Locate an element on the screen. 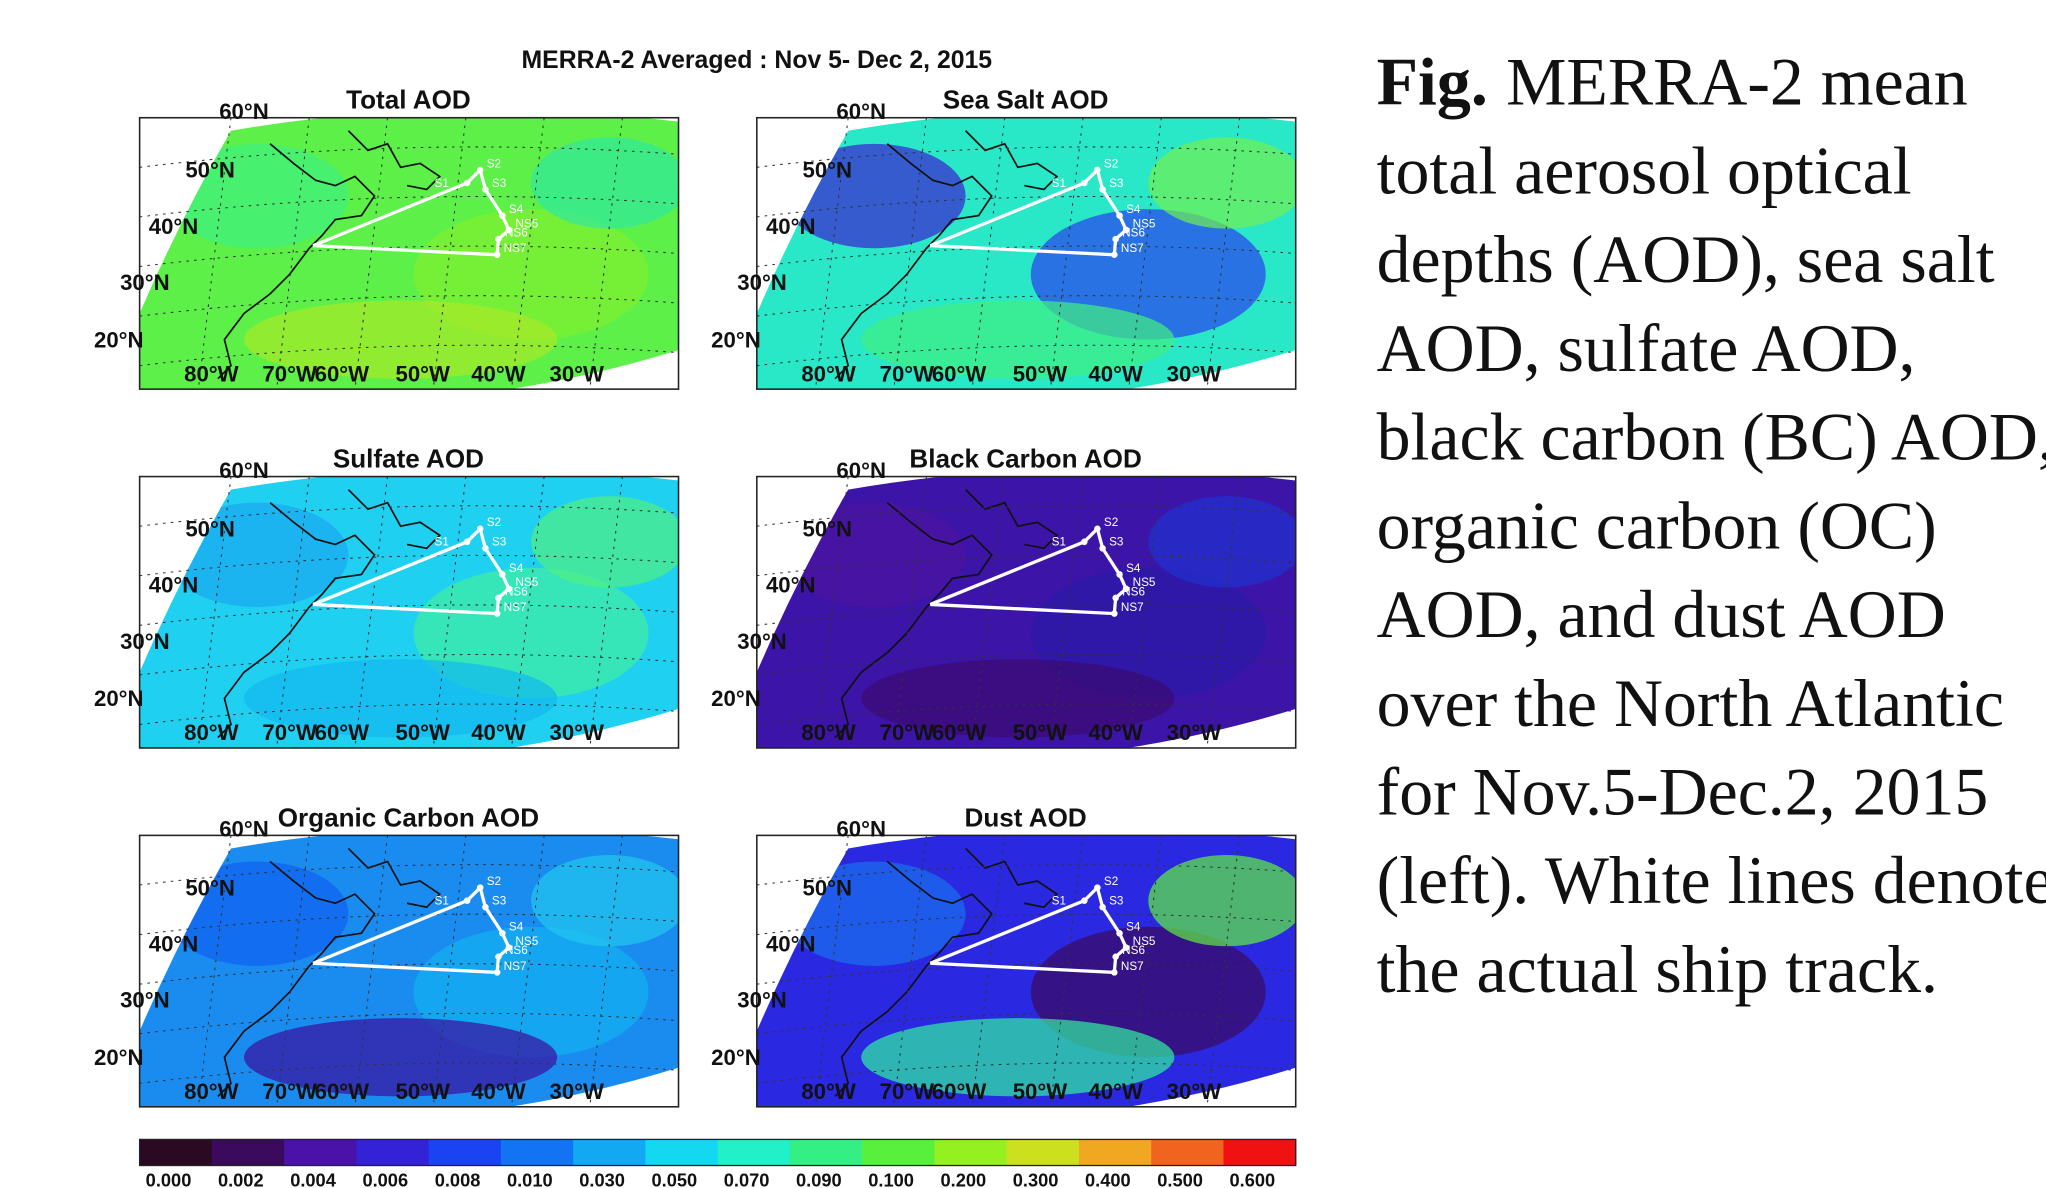  lon-label: 60°W is located at coordinates (959, 1091).